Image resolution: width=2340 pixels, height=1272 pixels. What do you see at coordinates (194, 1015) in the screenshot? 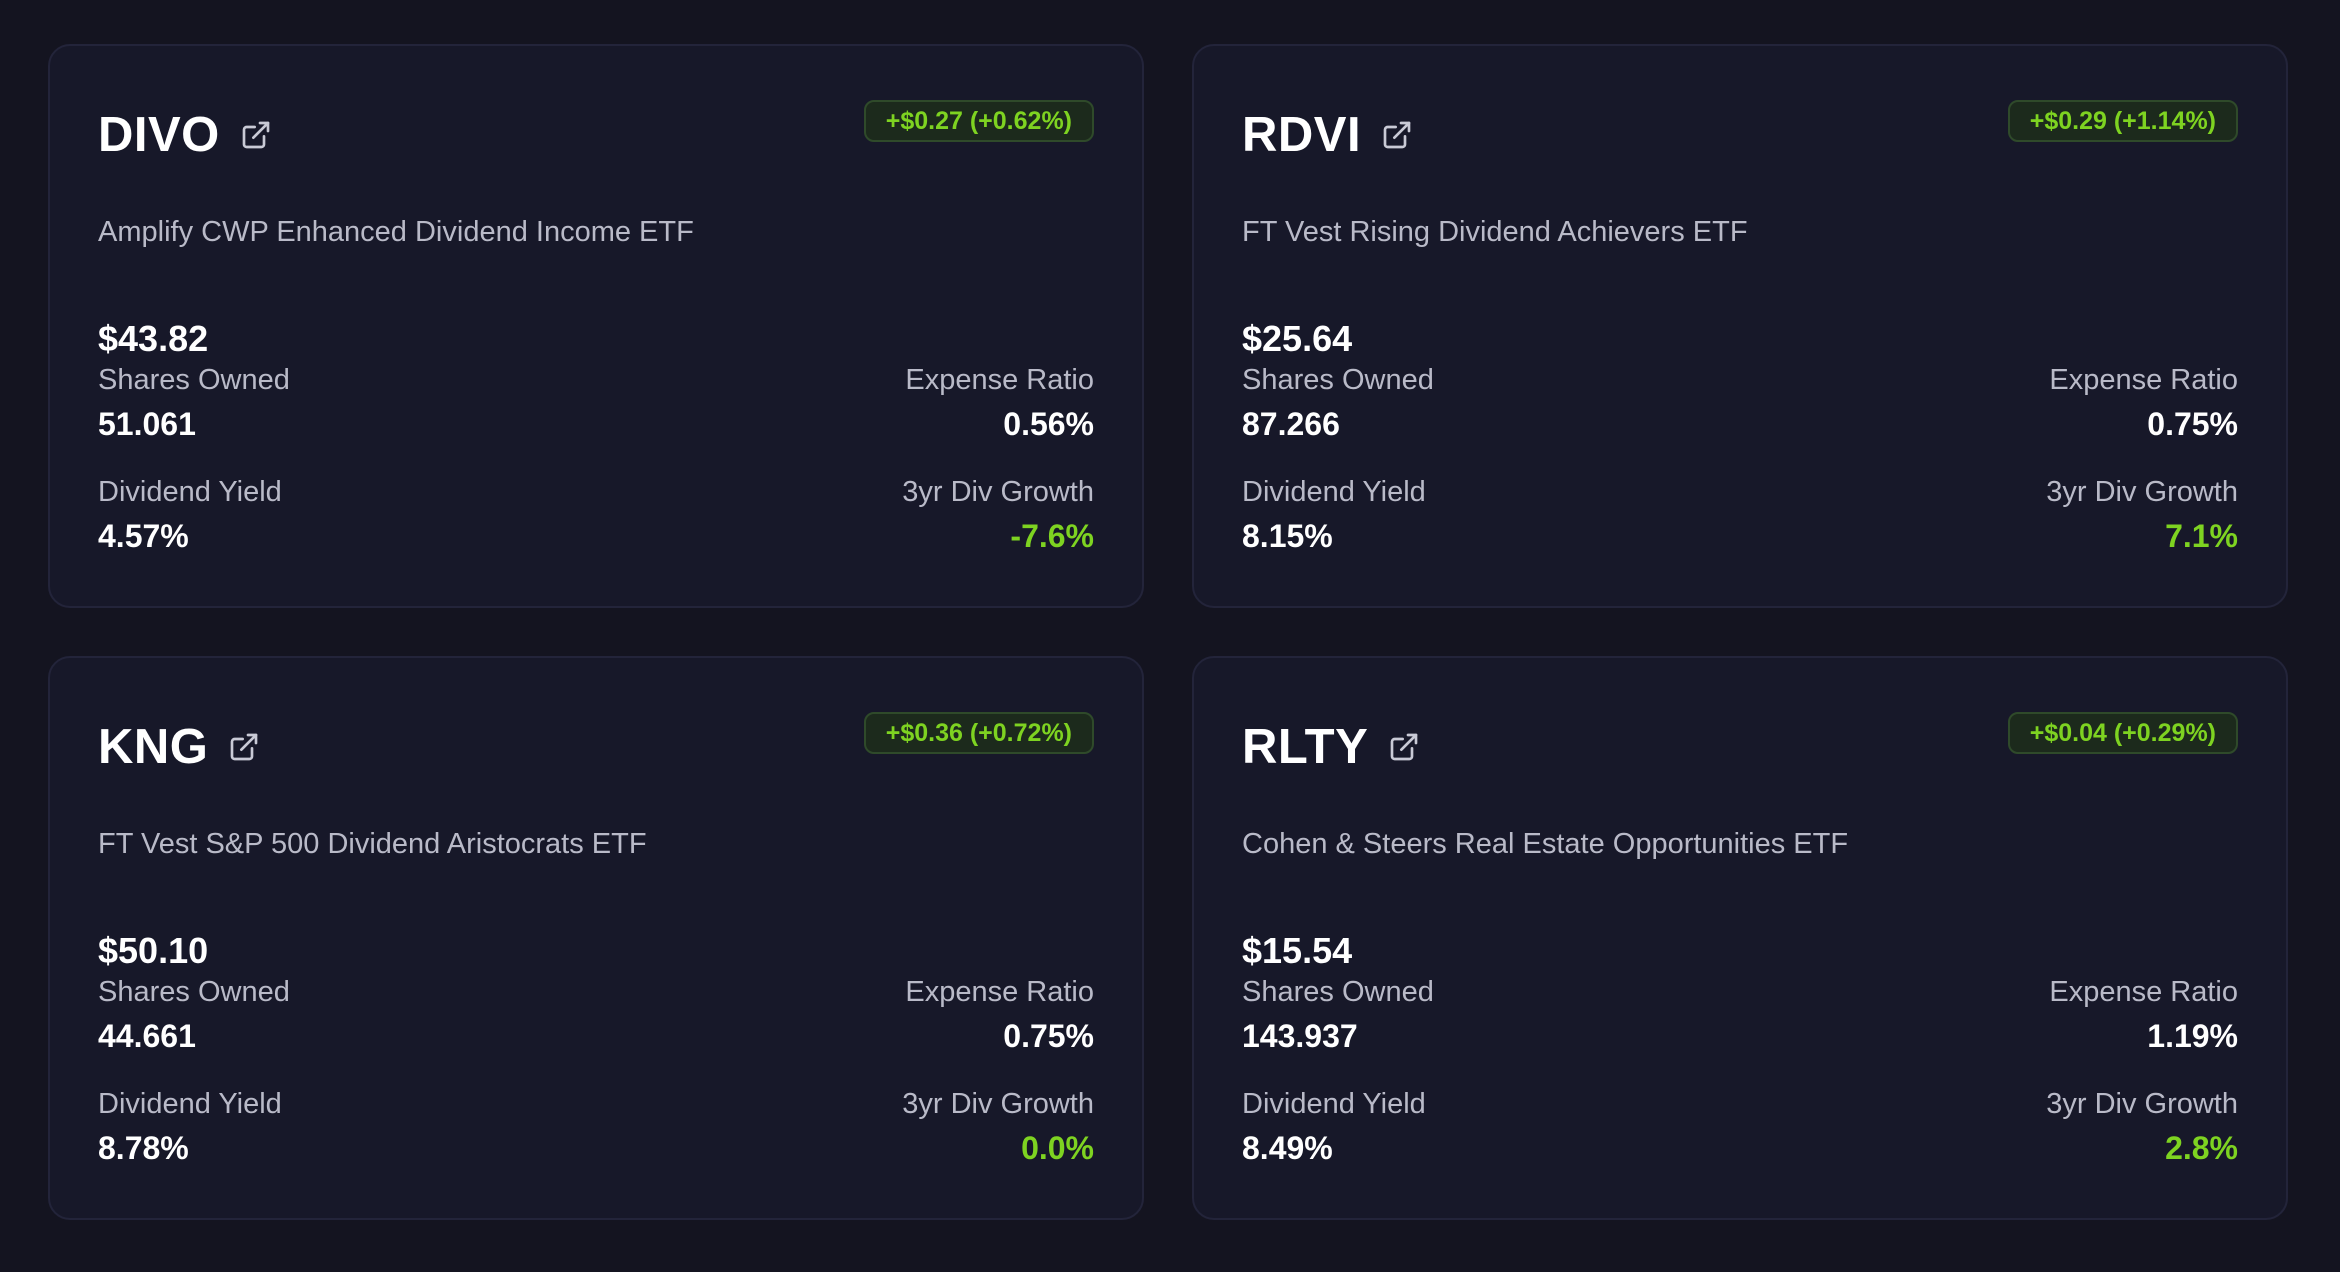
I see `shares-owned-stat: Shares Owned 44.661` at bounding box center [194, 1015].